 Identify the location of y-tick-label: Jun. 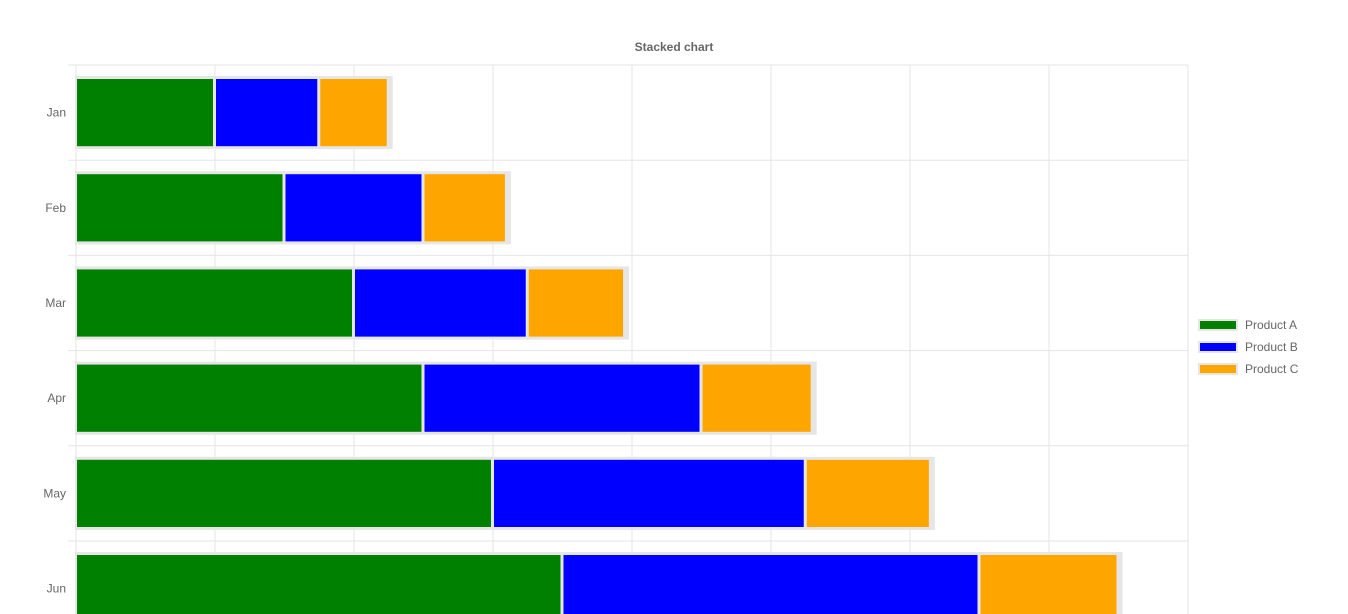
(56, 589).